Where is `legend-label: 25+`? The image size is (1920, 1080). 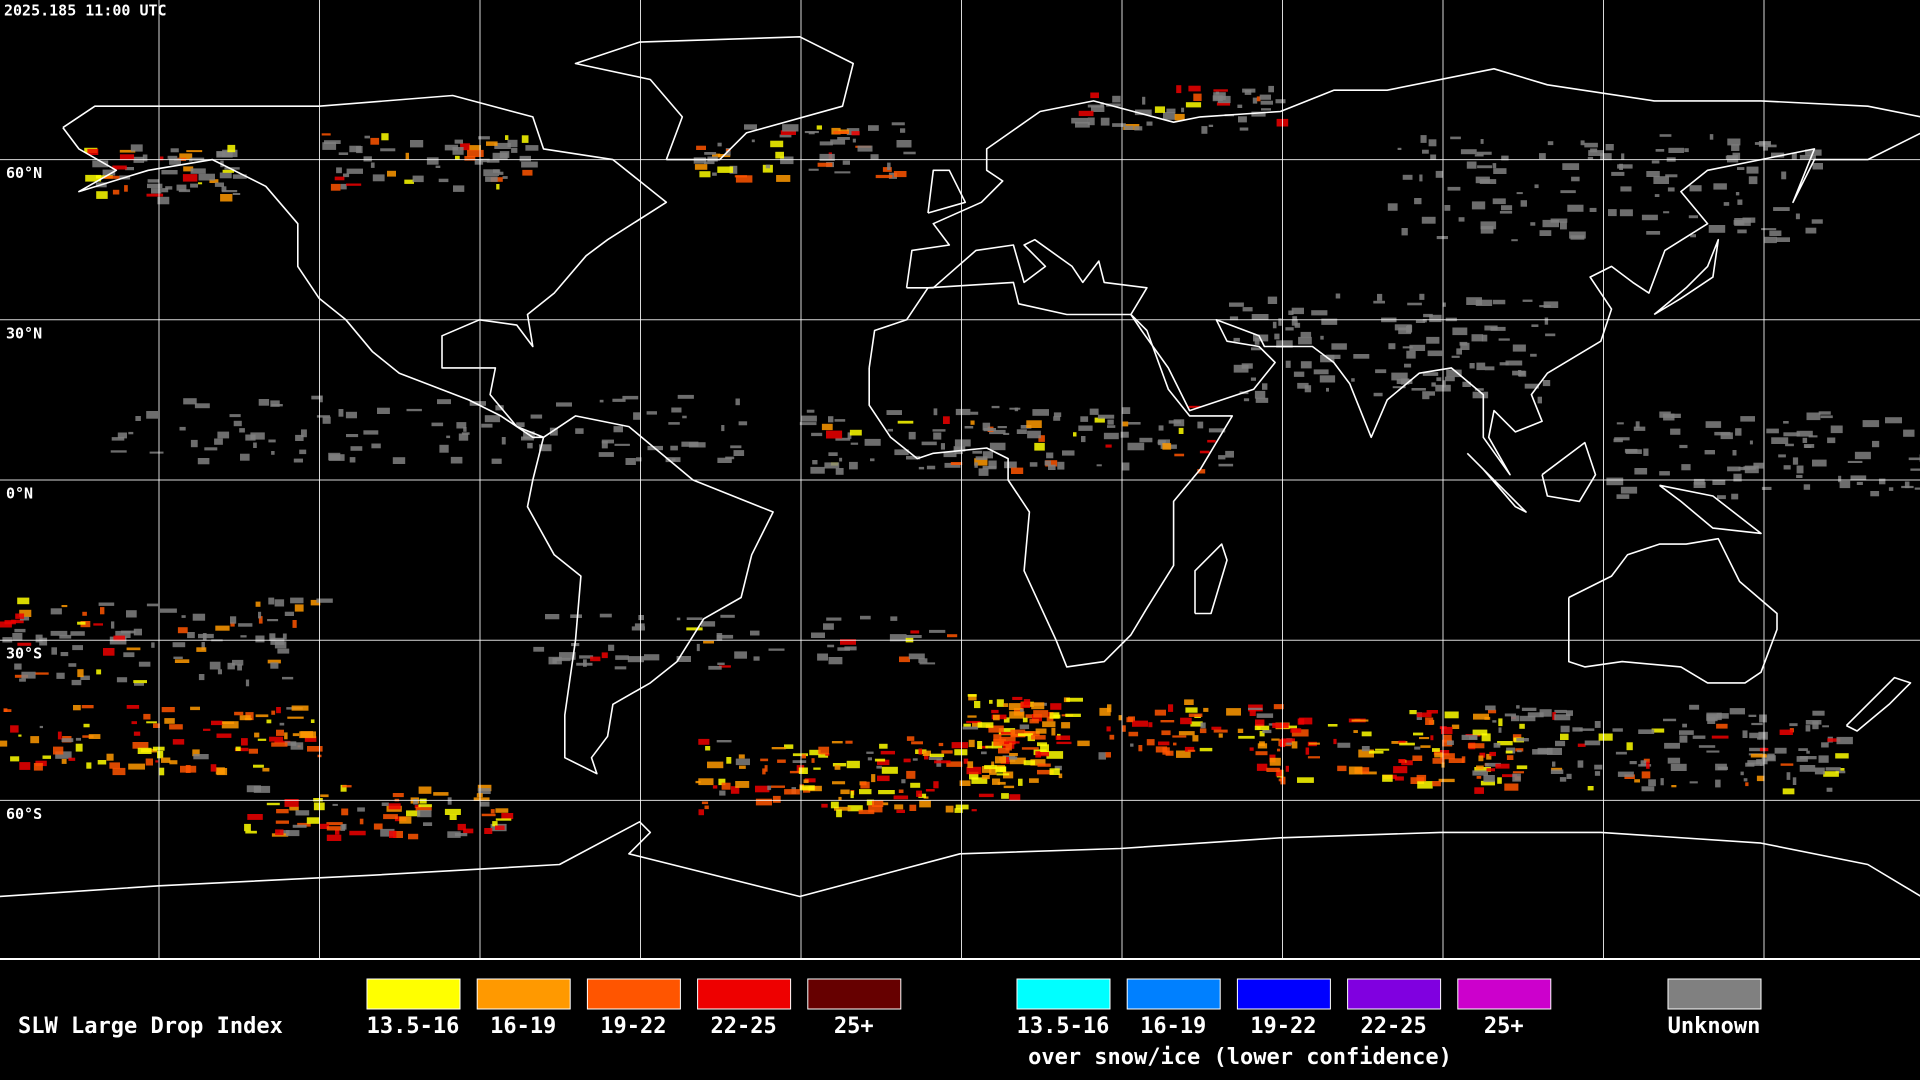
legend-label: 25+ is located at coordinates (854, 1026).